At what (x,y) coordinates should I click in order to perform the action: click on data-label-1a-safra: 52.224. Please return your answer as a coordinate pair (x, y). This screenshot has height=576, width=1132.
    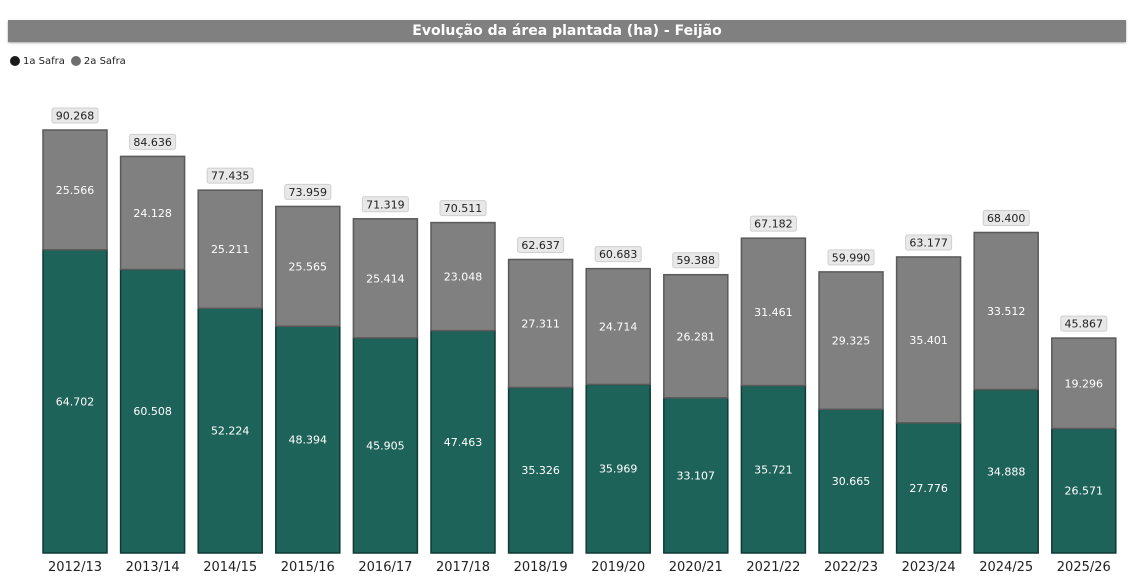
    Looking at the image, I should click on (230, 431).